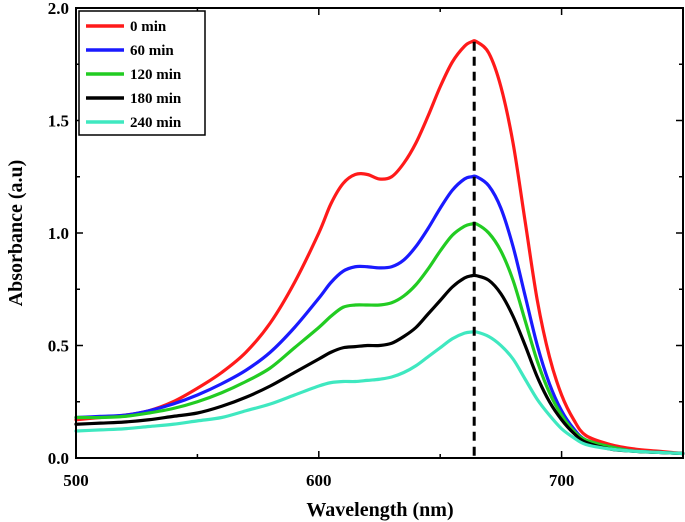 The width and height of the screenshot is (685, 522). I want to click on x-axis-title: Wavelength (nm), so click(379, 510).